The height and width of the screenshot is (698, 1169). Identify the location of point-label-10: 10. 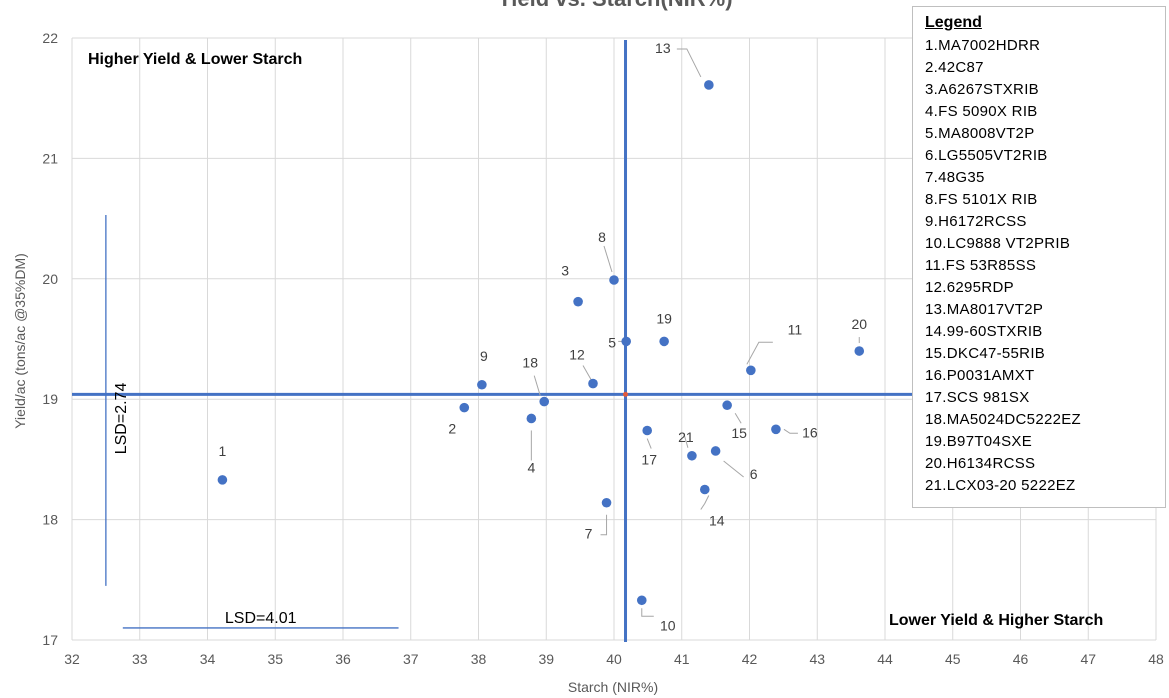
(668, 625).